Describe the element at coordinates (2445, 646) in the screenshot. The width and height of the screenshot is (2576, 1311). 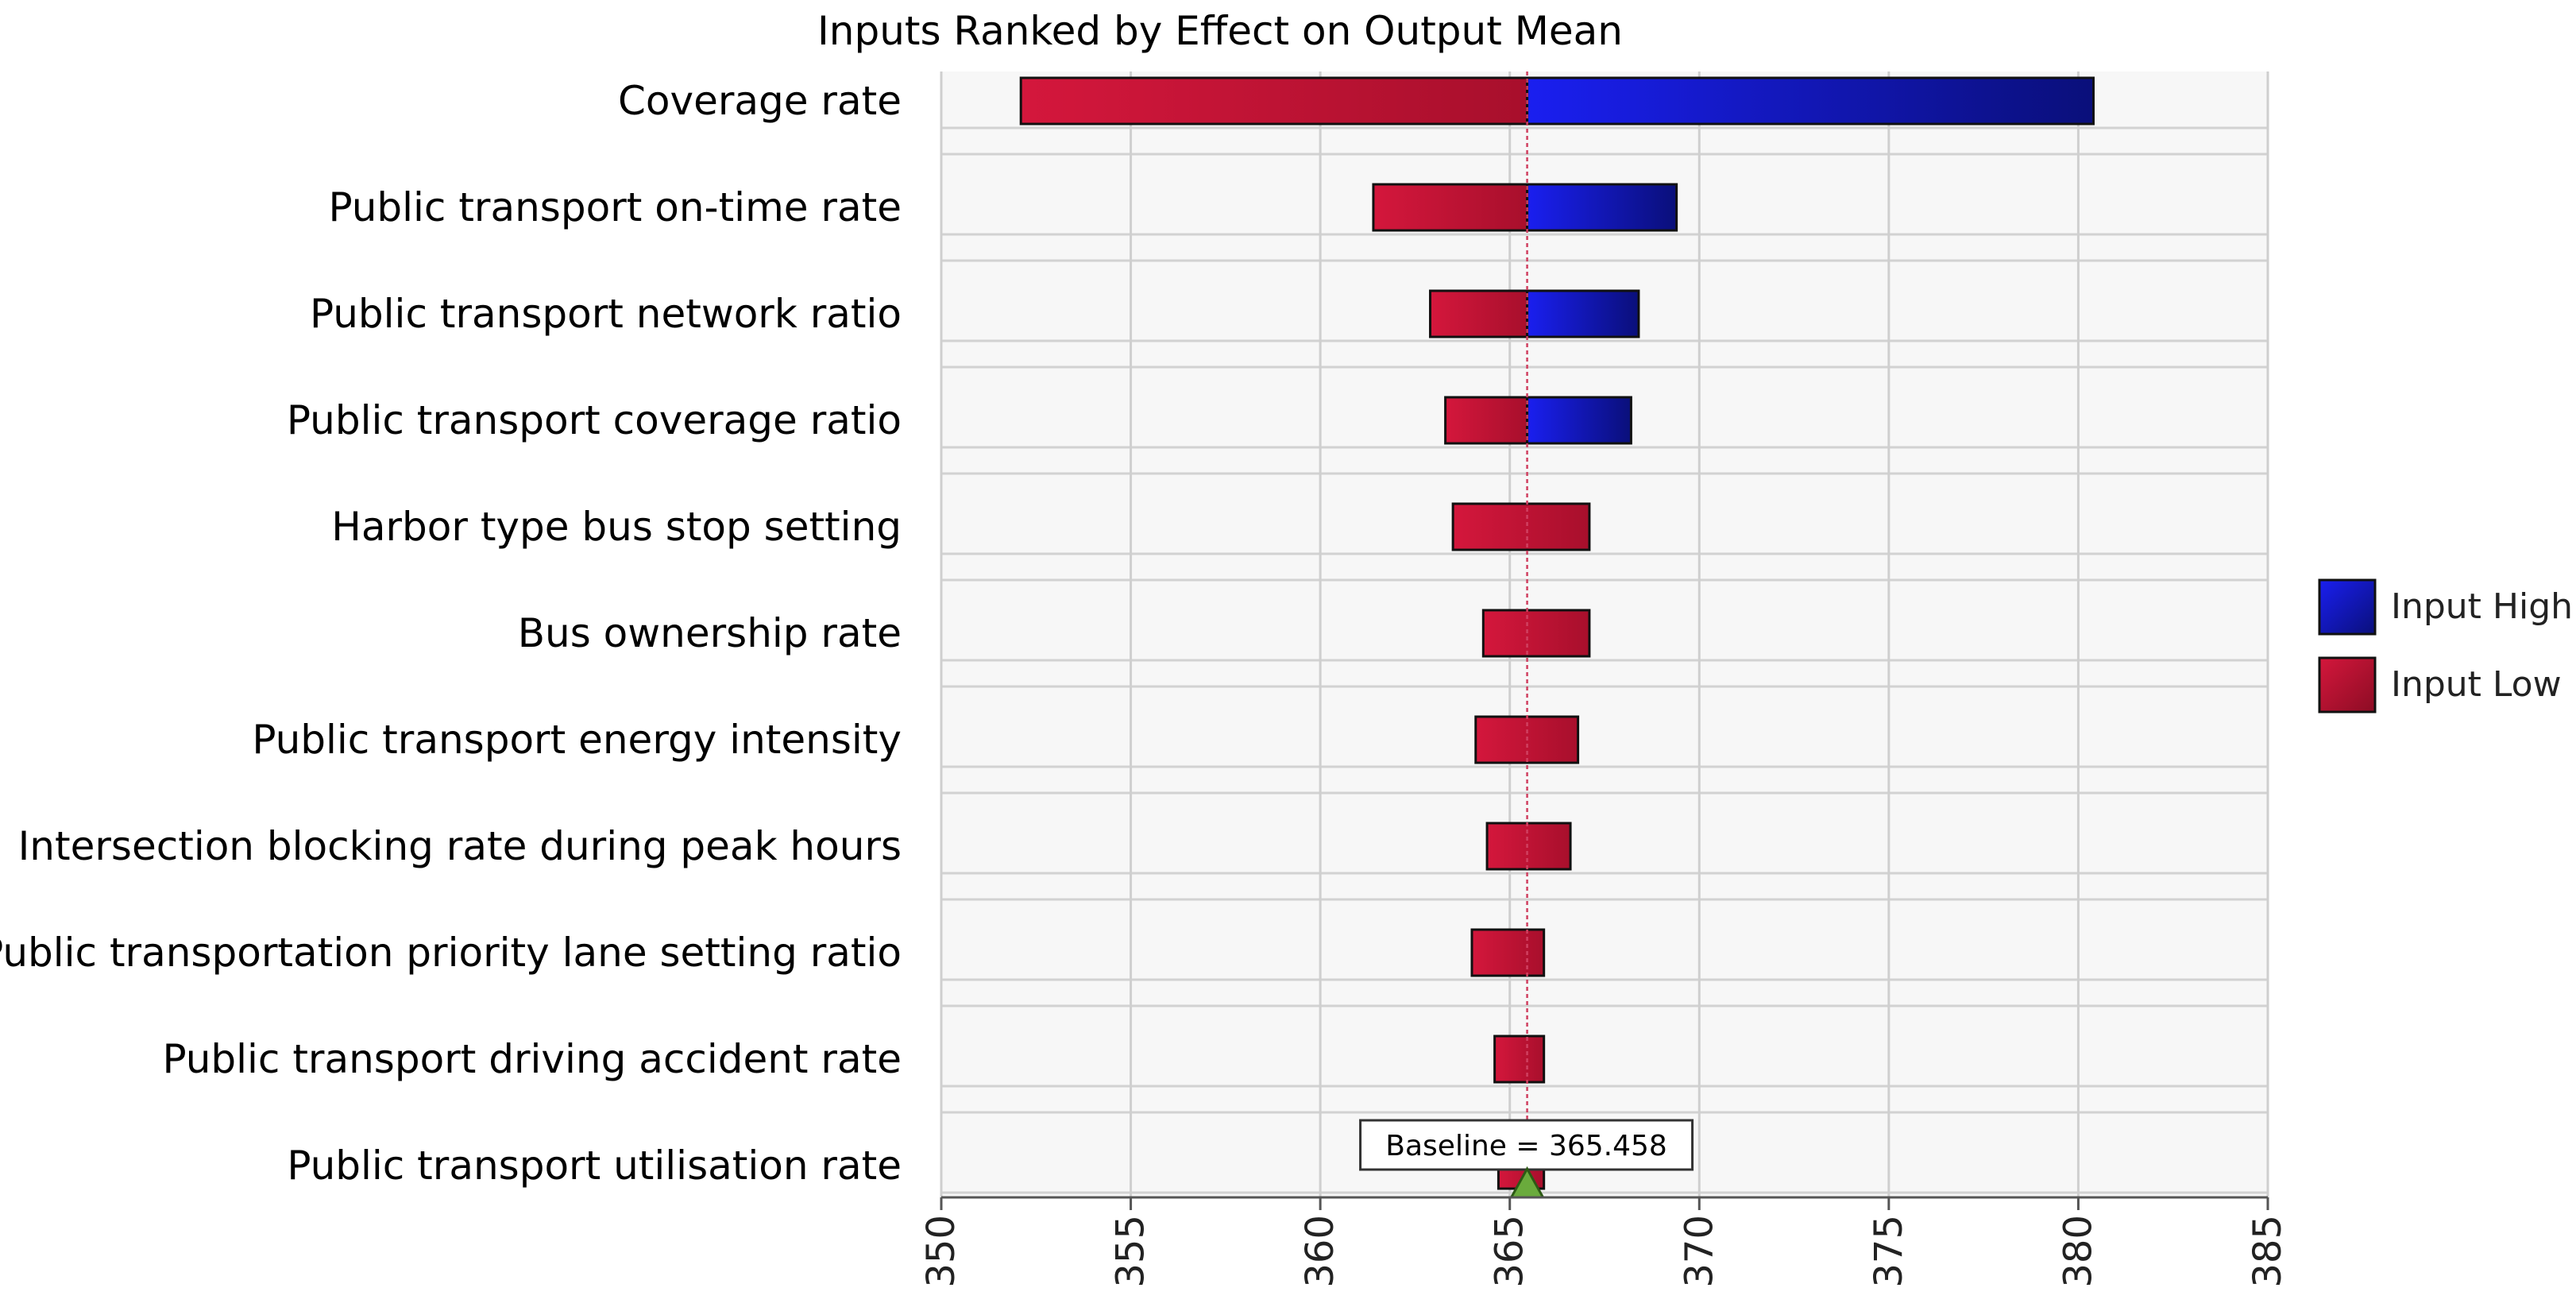
I see `legend: Input High Input Low` at that location.